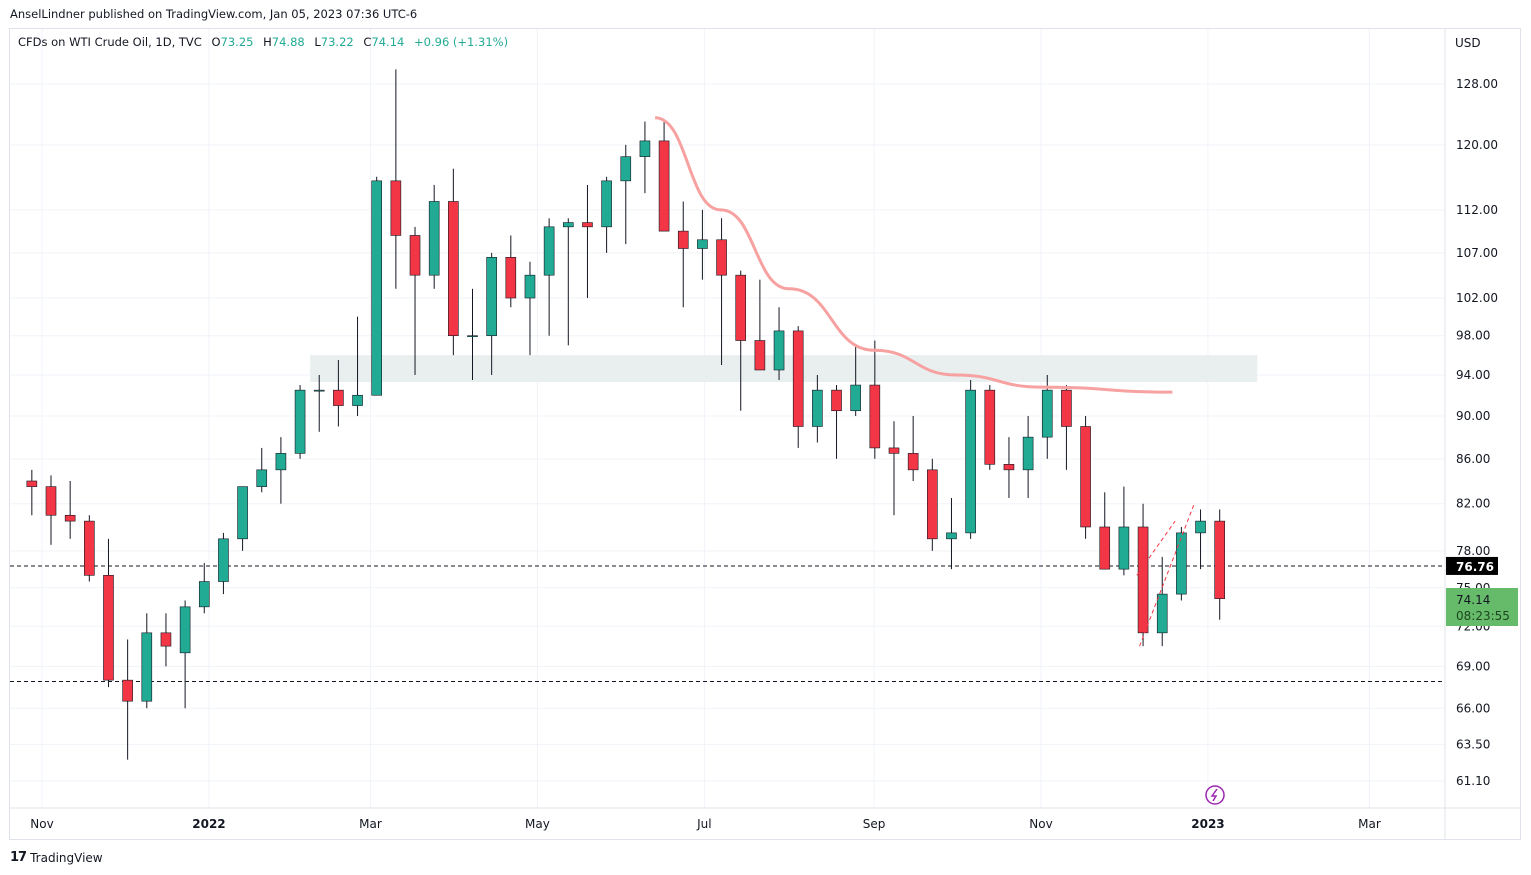  I want to click on tv-logo-icon: 17, so click(18, 857).